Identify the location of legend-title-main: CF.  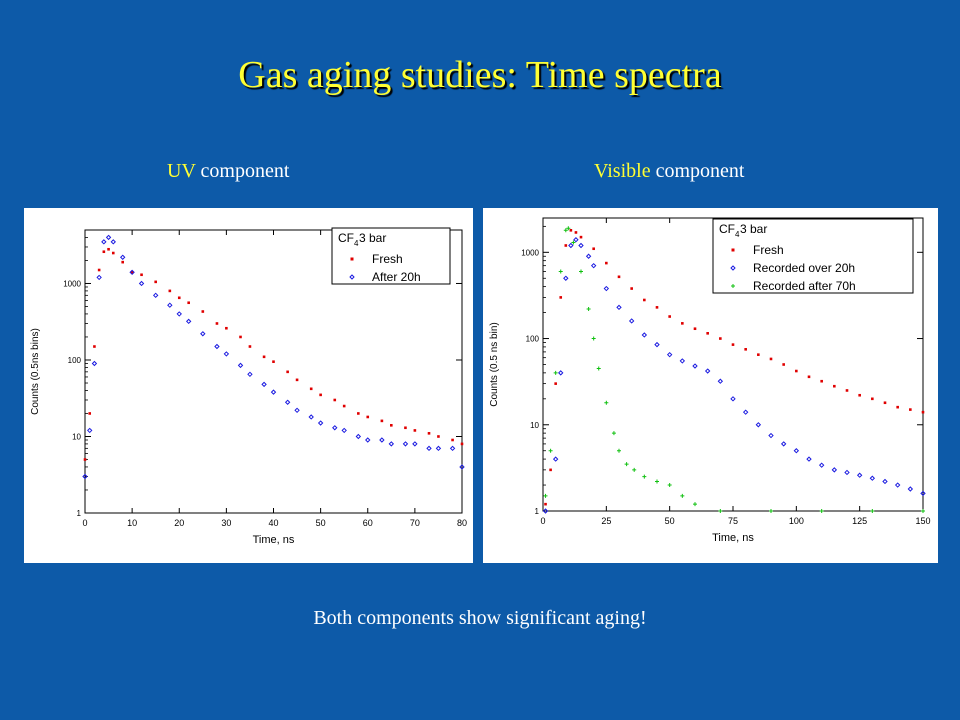
(727, 229).